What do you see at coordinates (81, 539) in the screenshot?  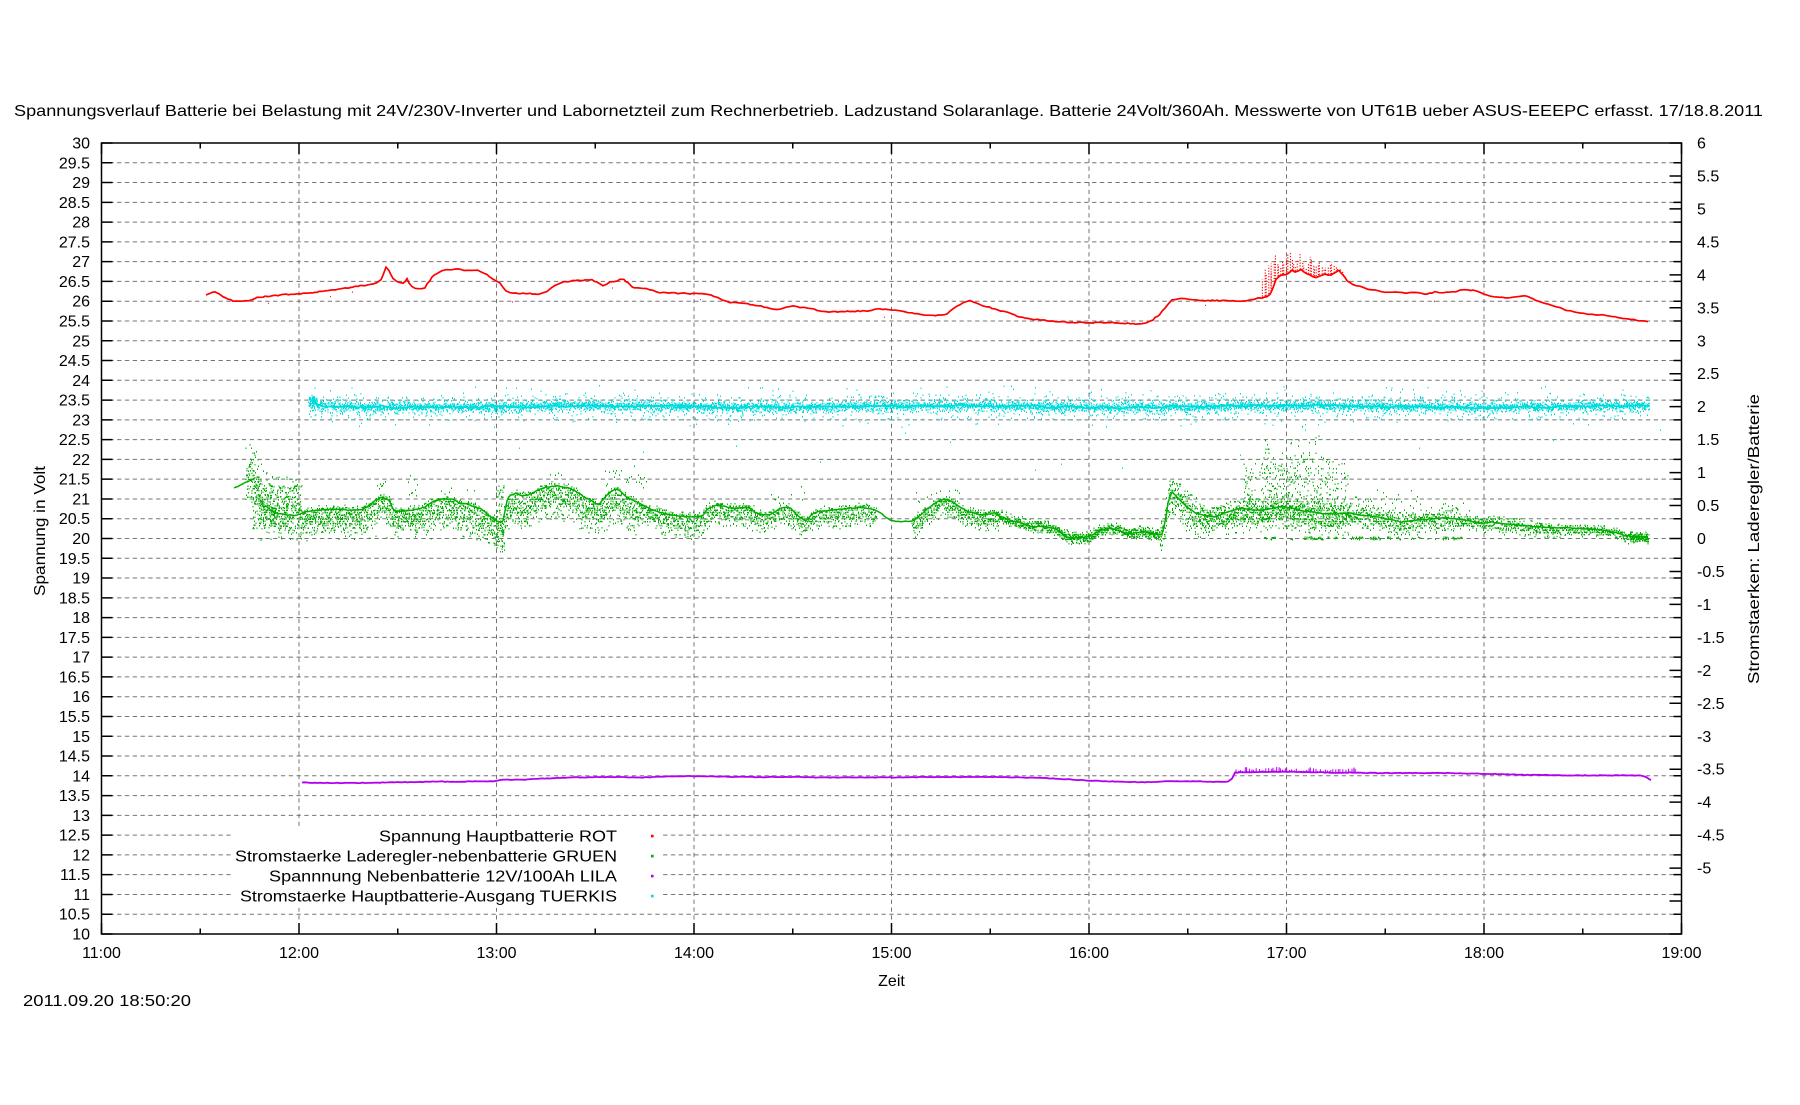 I see `svg-text: 20` at bounding box center [81, 539].